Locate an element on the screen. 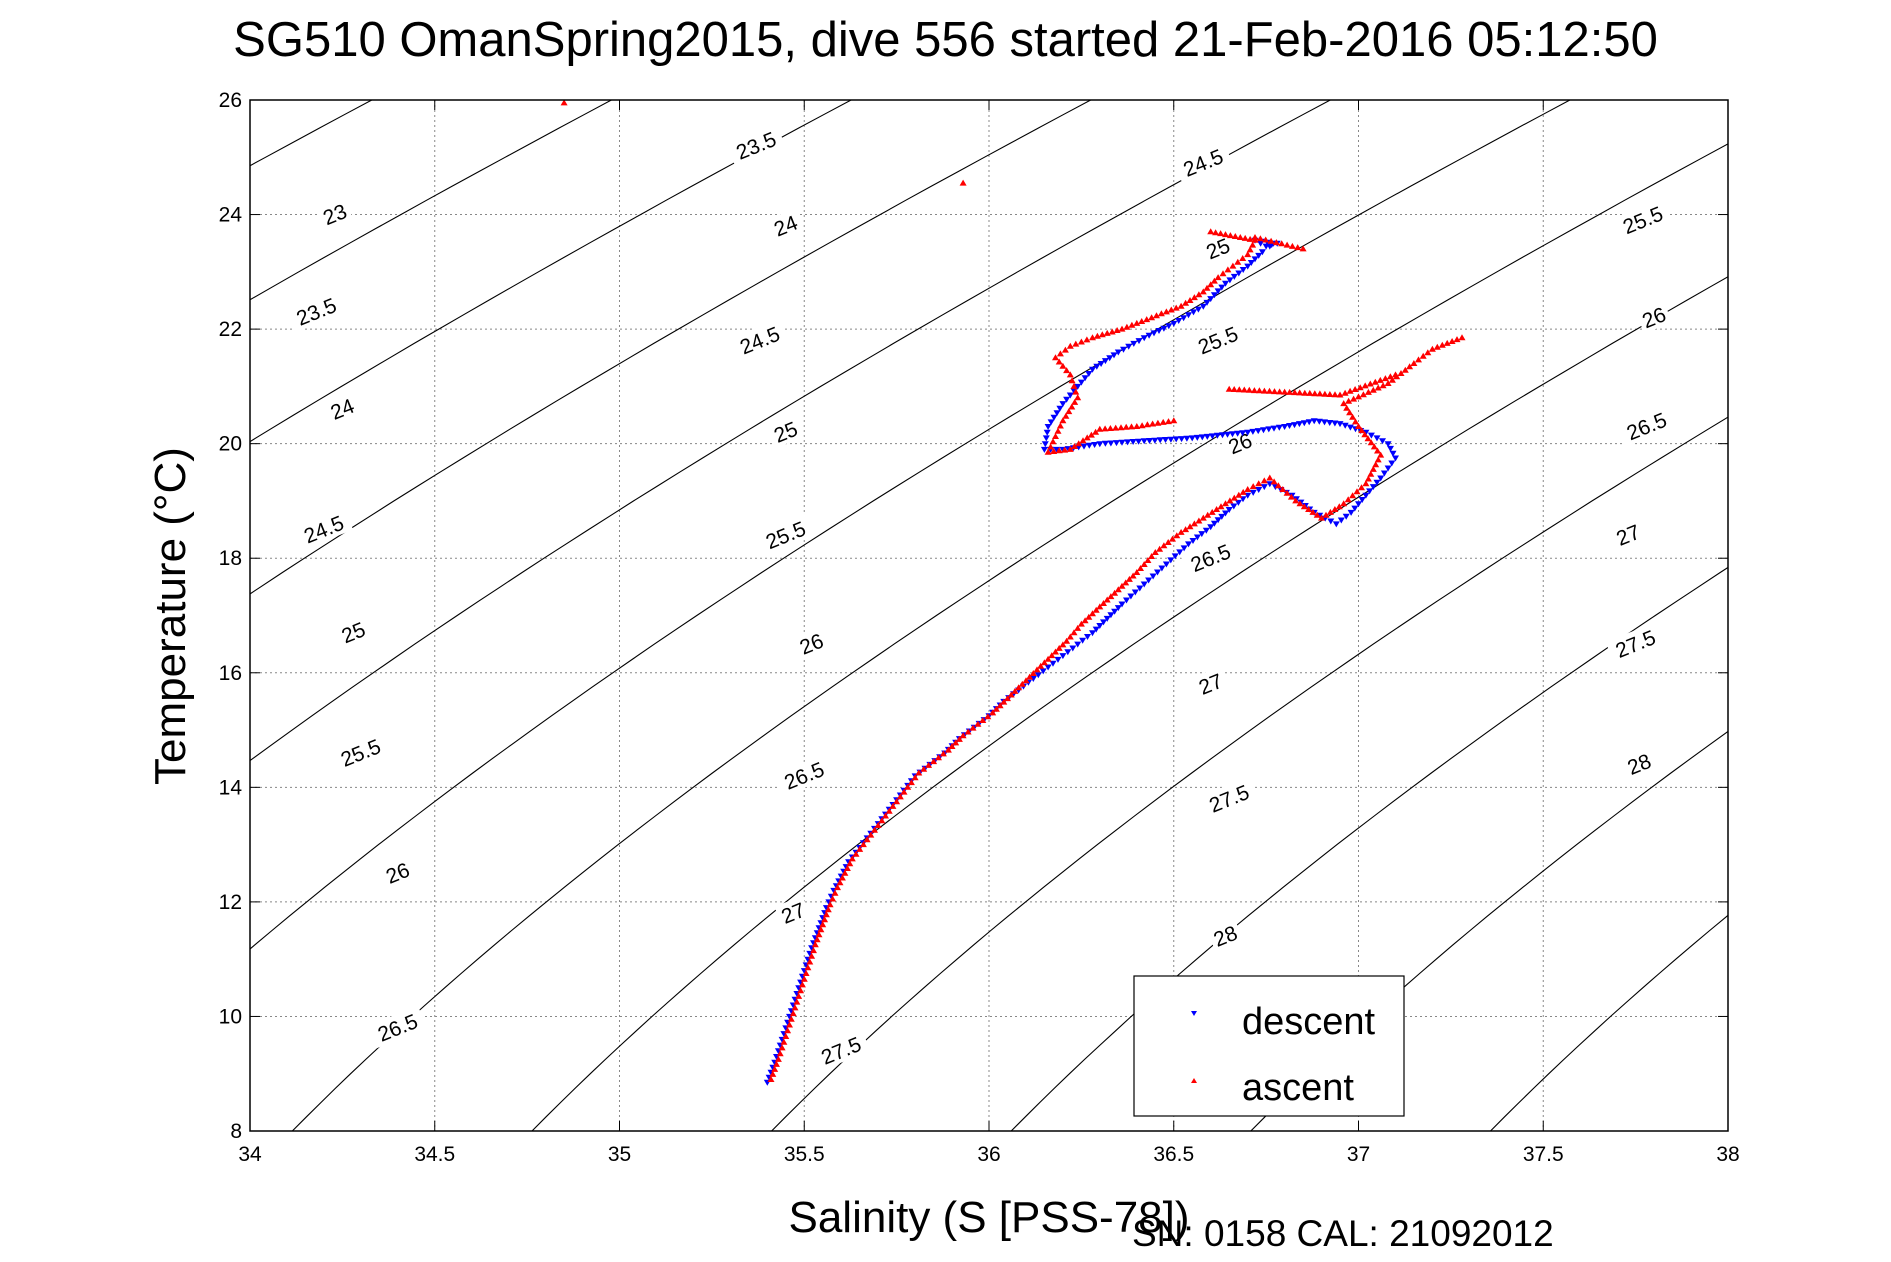 The width and height of the screenshot is (1891, 1262). x-tick-label: 36 is located at coordinates (988, 1154).